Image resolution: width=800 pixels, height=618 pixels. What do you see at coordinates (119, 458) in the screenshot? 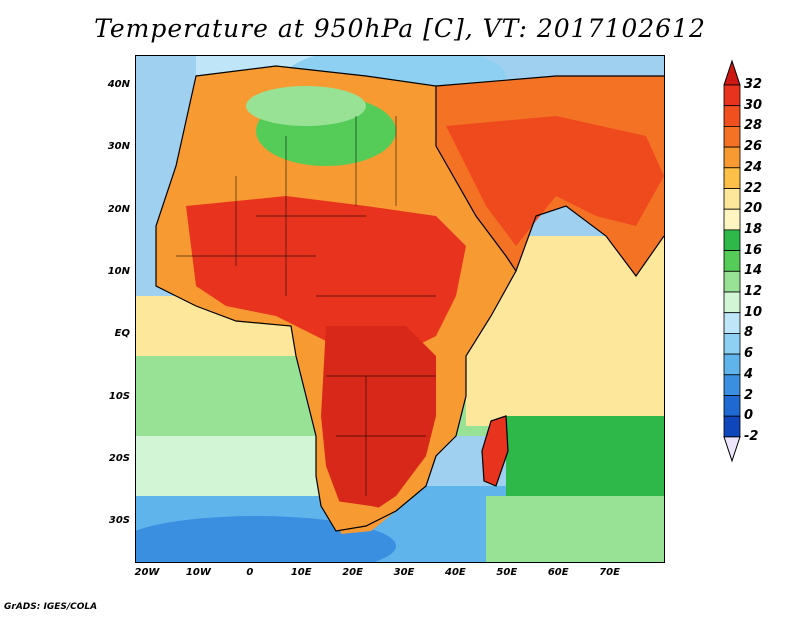
I see `lat-label: 20S` at bounding box center [119, 458].